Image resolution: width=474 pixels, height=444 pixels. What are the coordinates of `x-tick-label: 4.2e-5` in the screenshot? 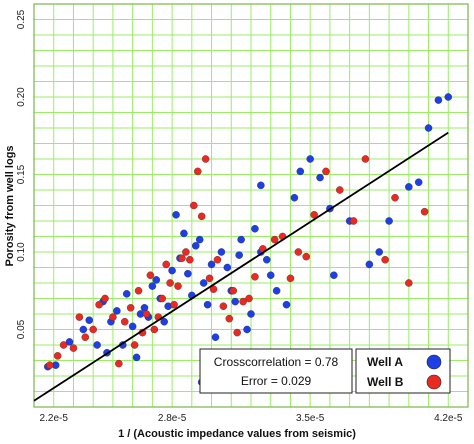 It's located at (448, 418).